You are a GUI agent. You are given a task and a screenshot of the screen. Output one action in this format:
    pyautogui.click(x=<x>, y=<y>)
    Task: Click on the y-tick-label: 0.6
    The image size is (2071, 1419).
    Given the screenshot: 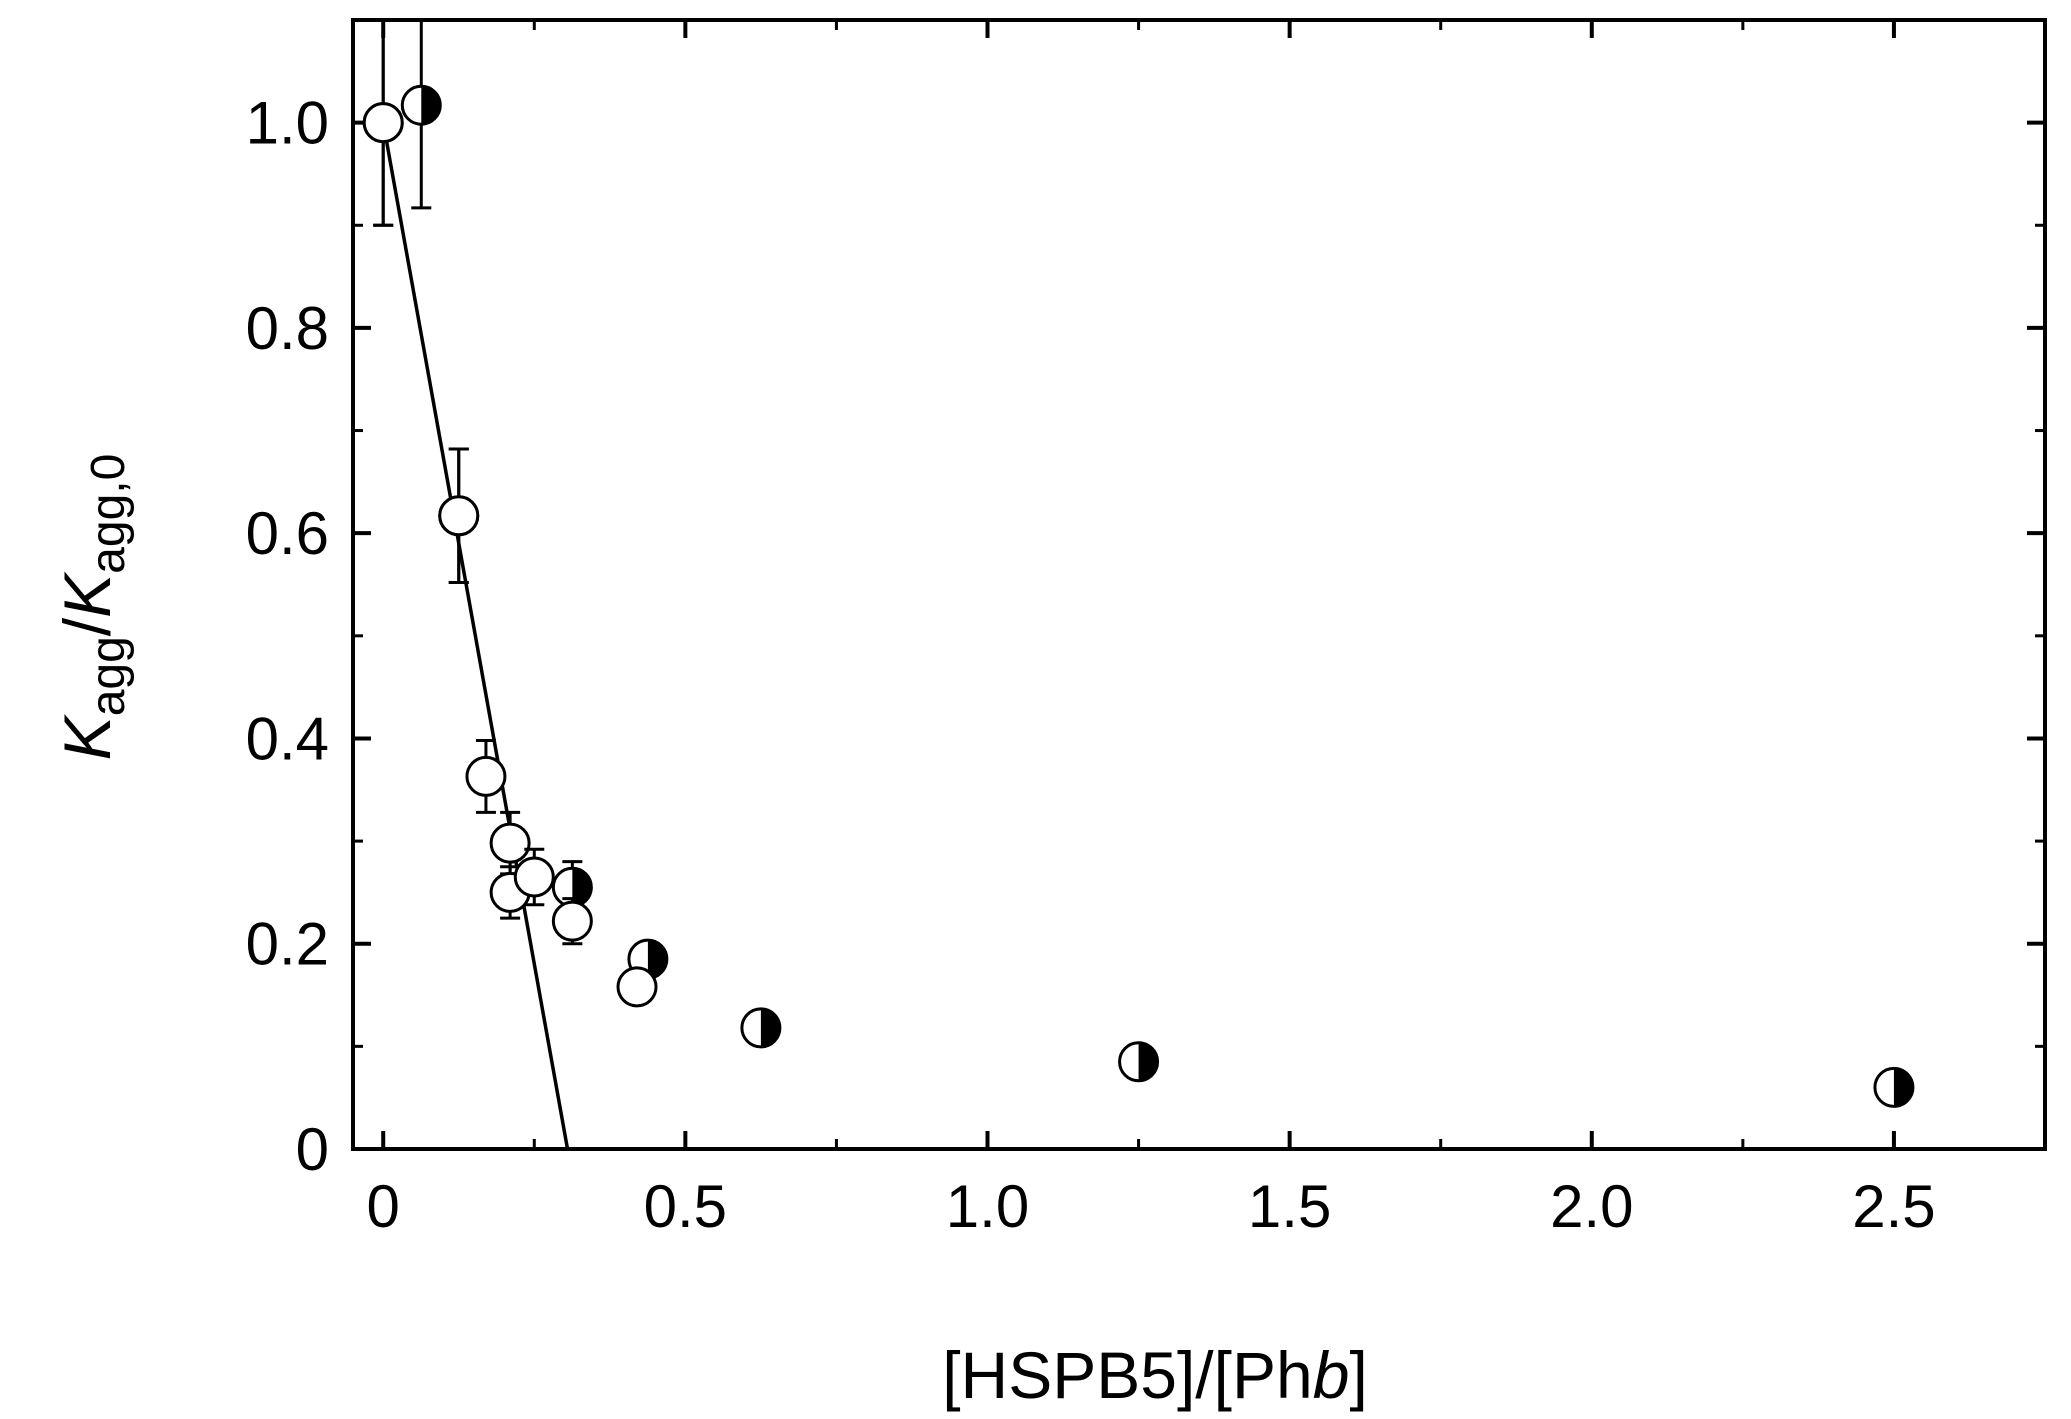 What is the action you would take?
    pyautogui.click(x=287, y=533)
    